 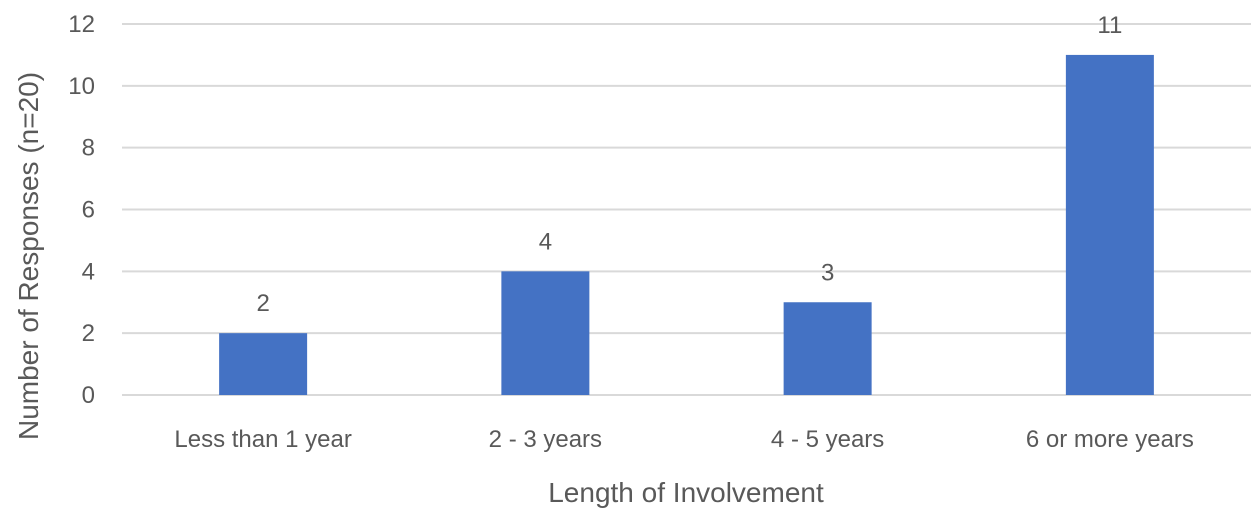 What do you see at coordinates (88, 148) in the screenshot?
I see `y-tick-label: 8` at bounding box center [88, 148].